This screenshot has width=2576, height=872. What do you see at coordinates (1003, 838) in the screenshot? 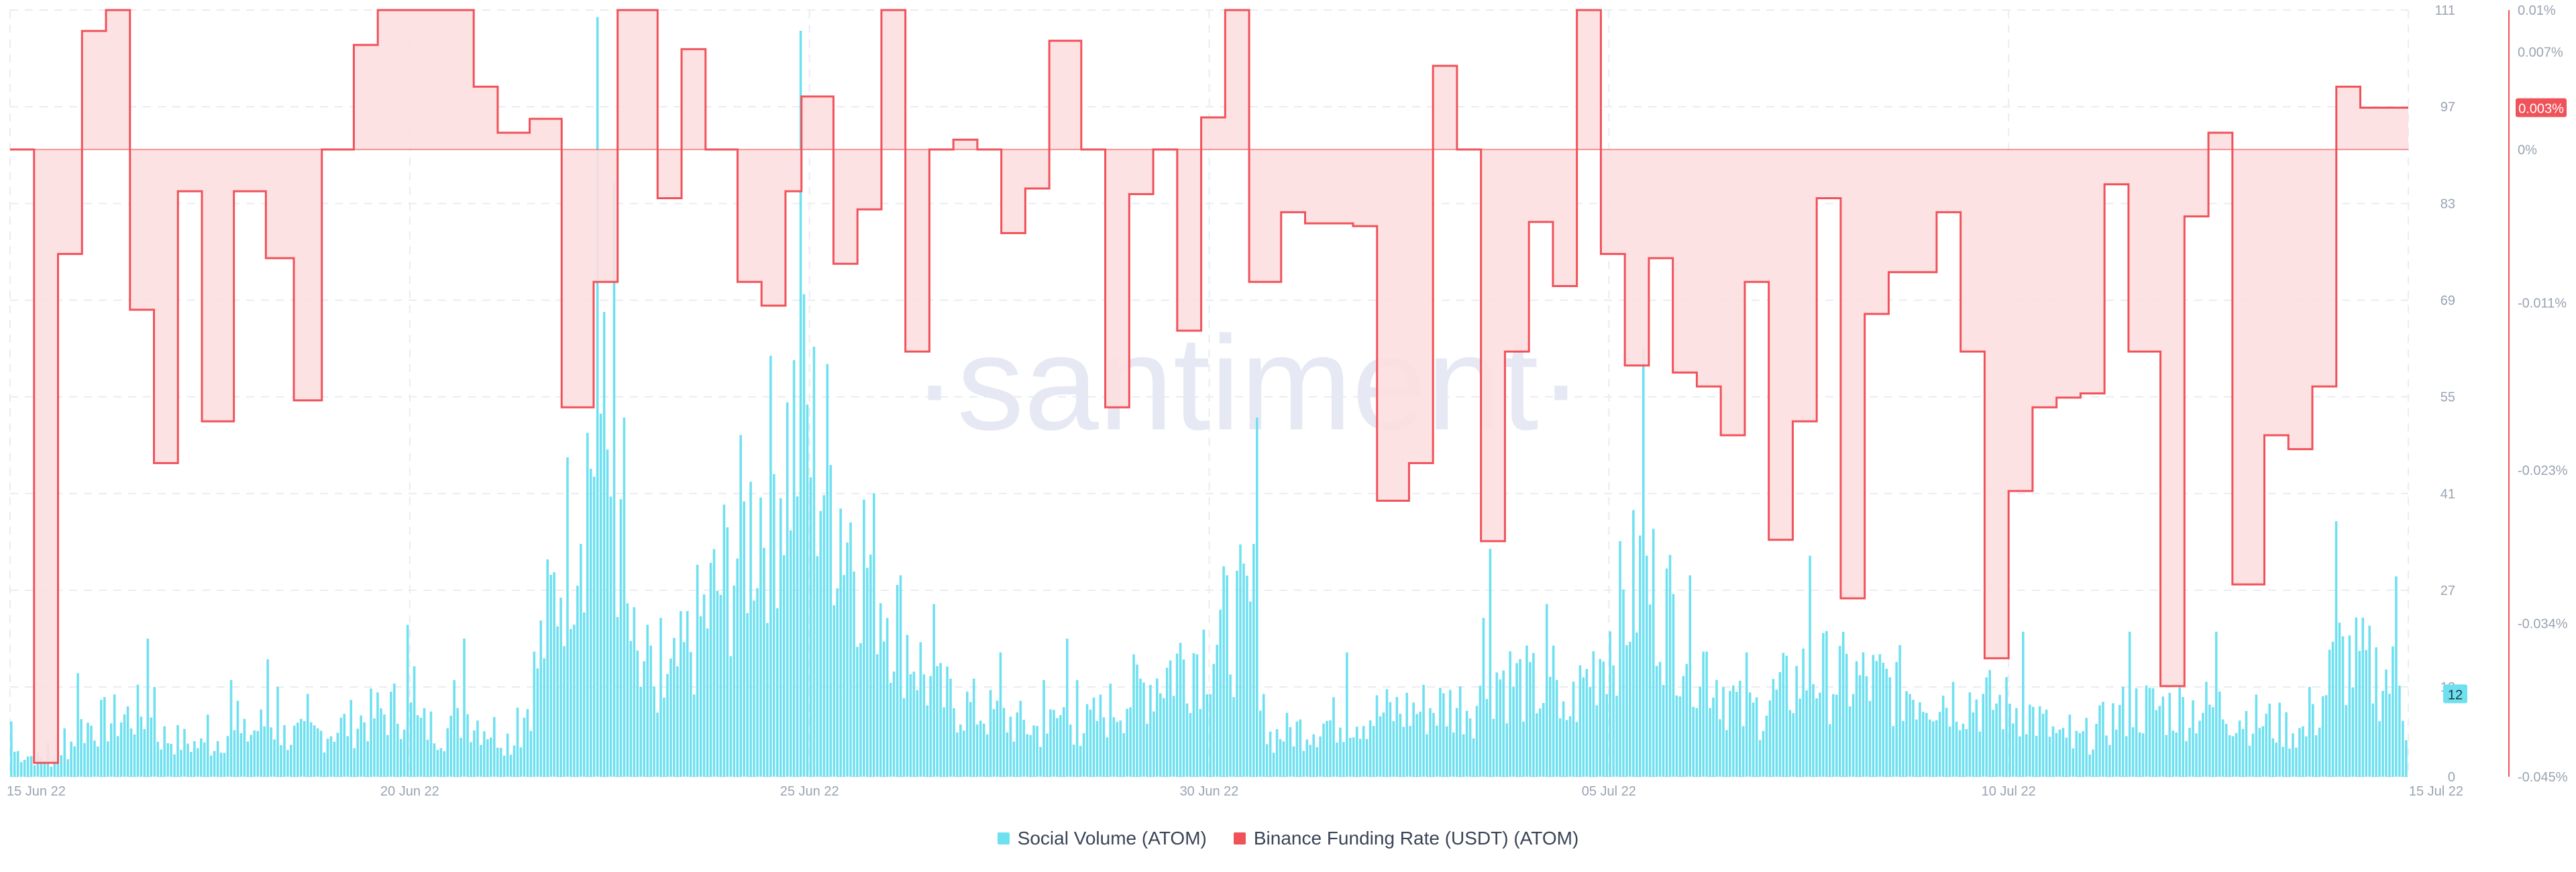
I see `legend-swatch-social-volume` at bounding box center [1003, 838].